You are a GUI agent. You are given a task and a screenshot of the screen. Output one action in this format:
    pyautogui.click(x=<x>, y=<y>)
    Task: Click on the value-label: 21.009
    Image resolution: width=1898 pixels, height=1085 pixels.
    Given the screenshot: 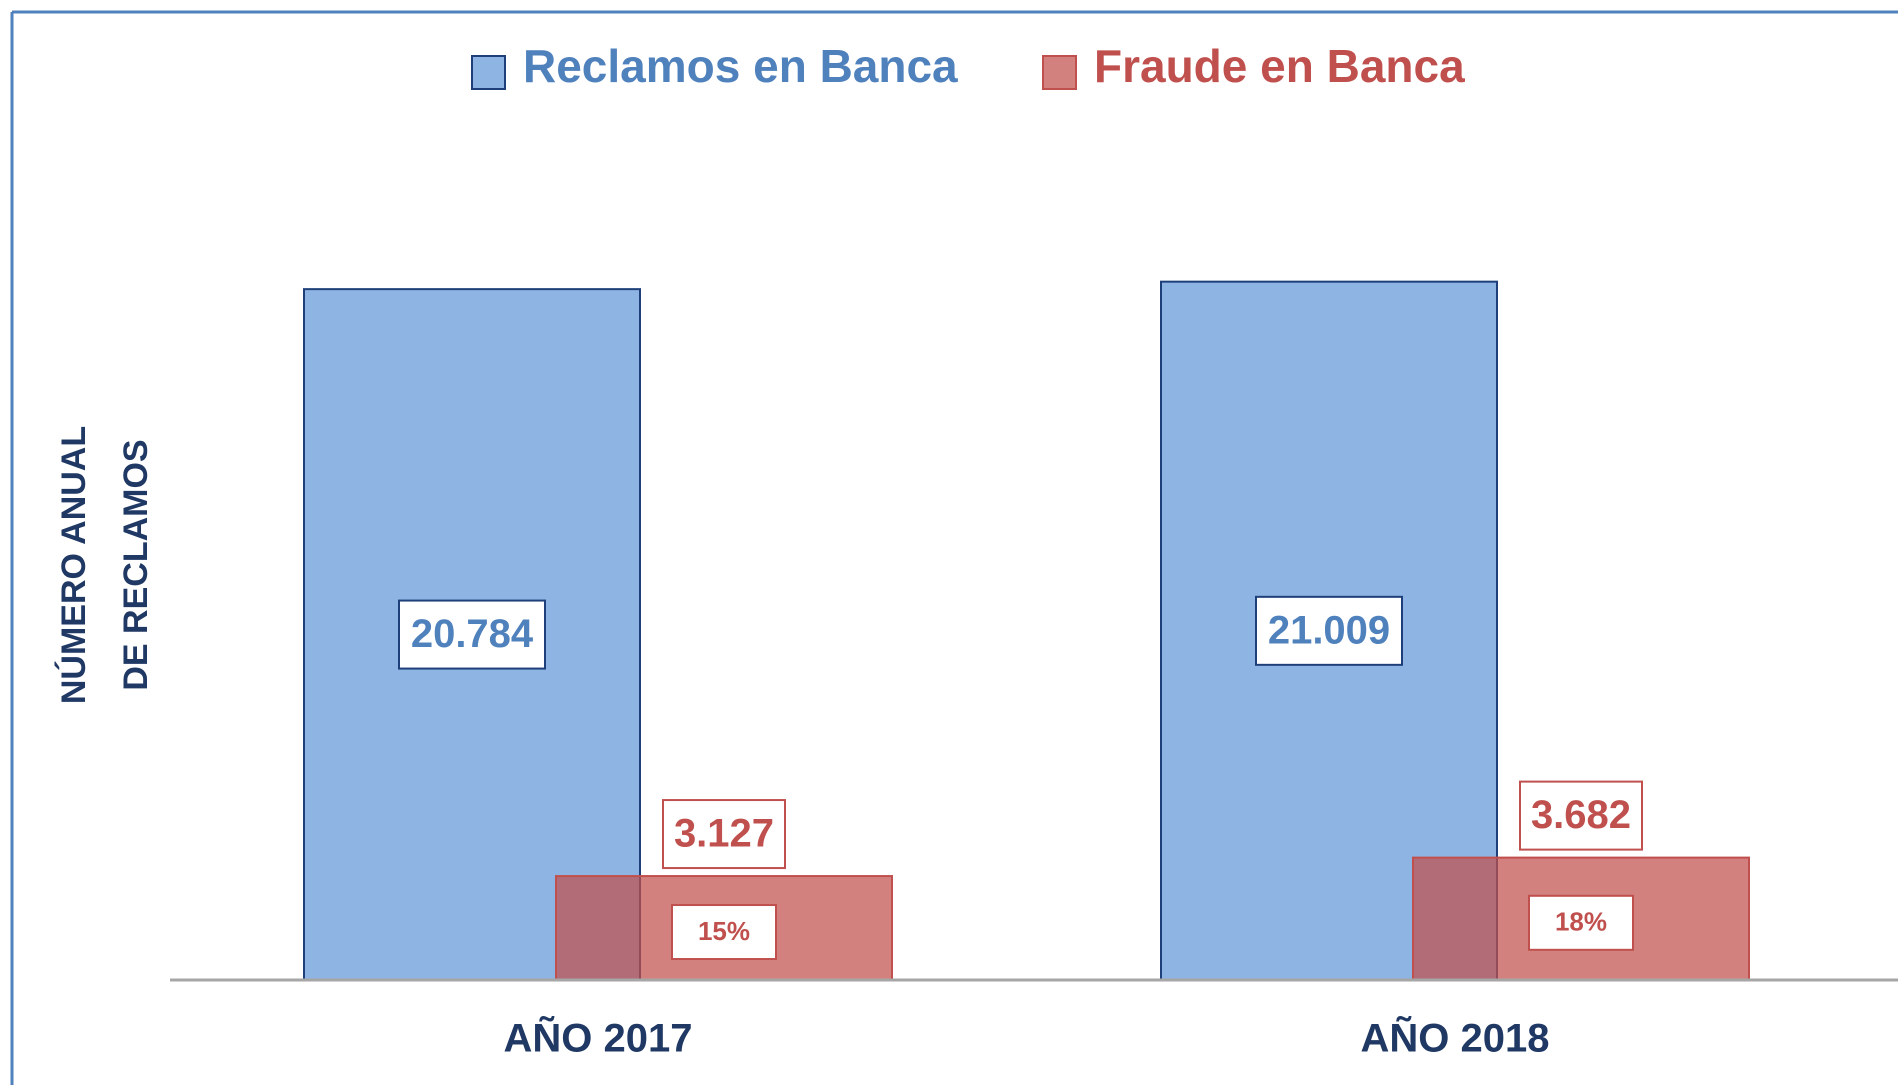 What is the action you would take?
    pyautogui.click(x=1329, y=630)
    